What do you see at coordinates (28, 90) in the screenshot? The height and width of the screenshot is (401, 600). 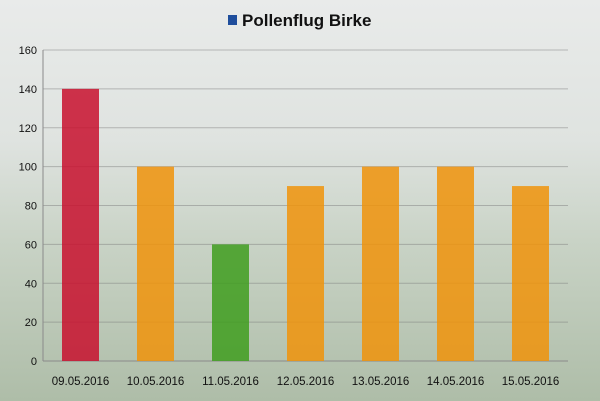 I see `y-tick-label: 140` at bounding box center [28, 90].